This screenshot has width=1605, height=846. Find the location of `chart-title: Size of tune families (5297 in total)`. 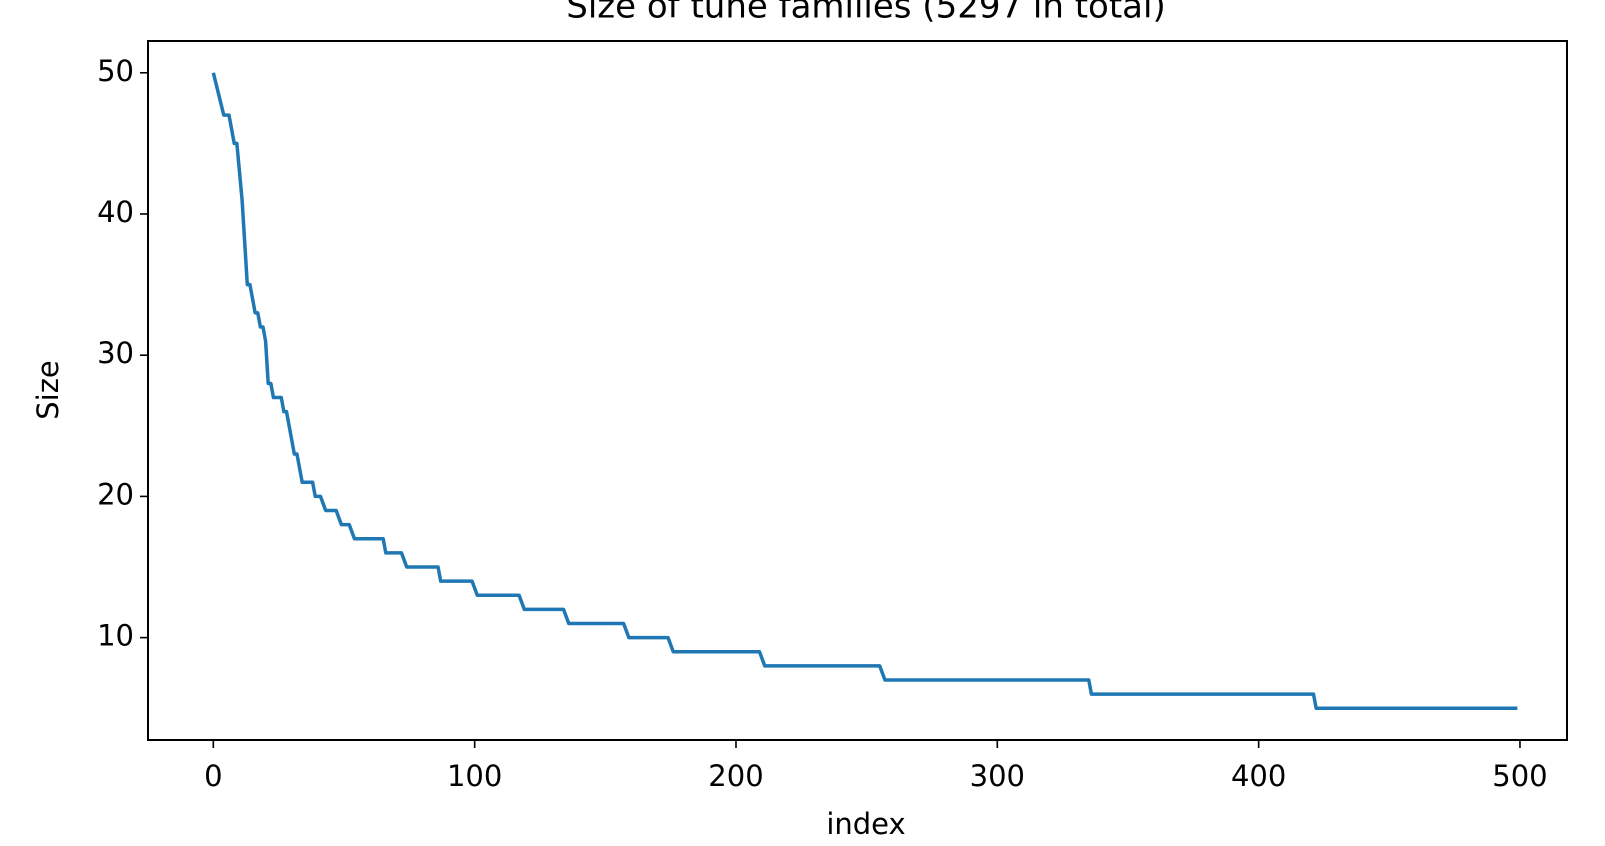

chart-title: Size of tune families (5297 in total) is located at coordinates (865, 13).